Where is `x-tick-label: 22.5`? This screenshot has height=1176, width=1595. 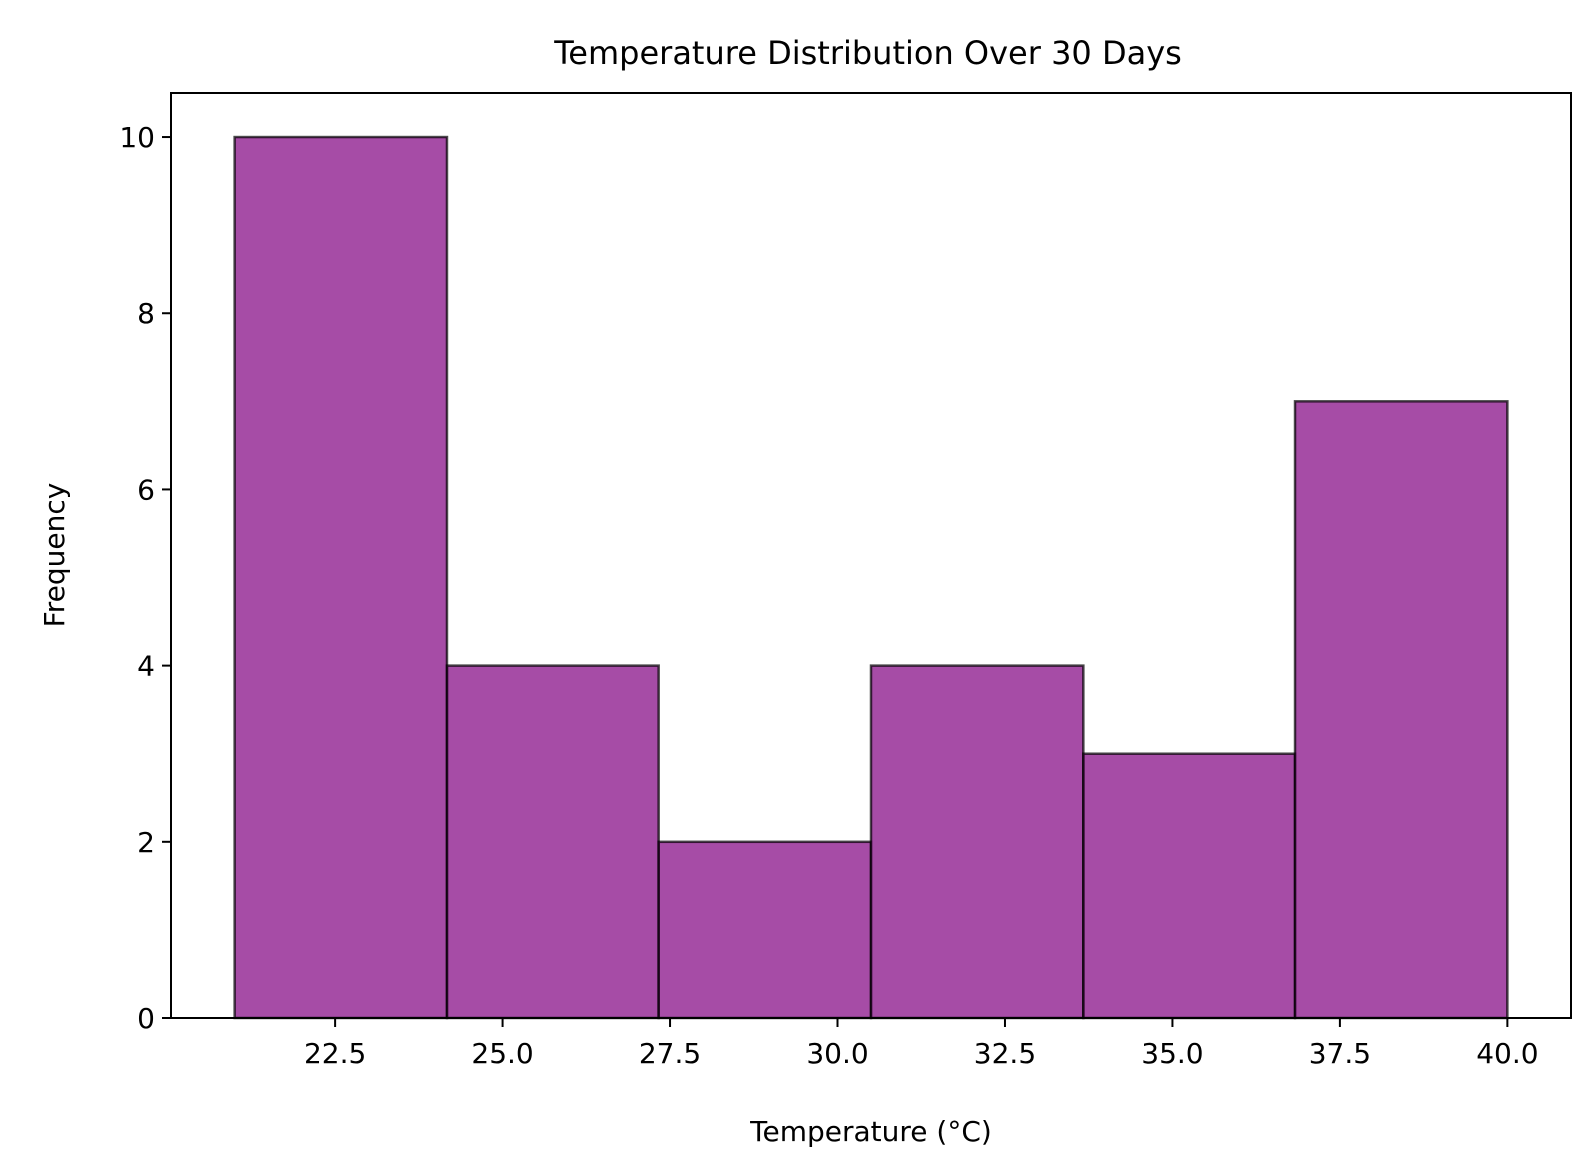 x-tick-label: 22.5 is located at coordinates (335, 1053).